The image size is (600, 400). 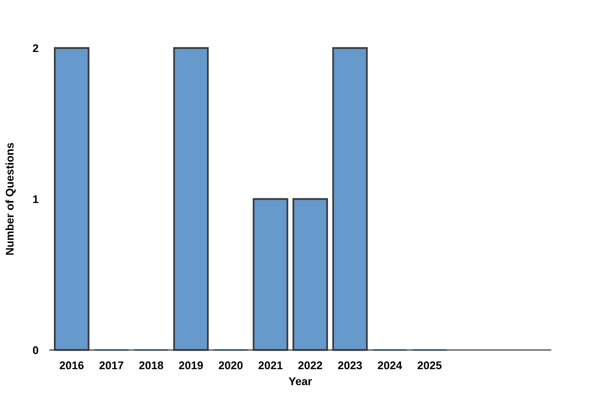 What do you see at coordinates (35, 199) in the screenshot?
I see `y-tick-label: 1` at bounding box center [35, 199].